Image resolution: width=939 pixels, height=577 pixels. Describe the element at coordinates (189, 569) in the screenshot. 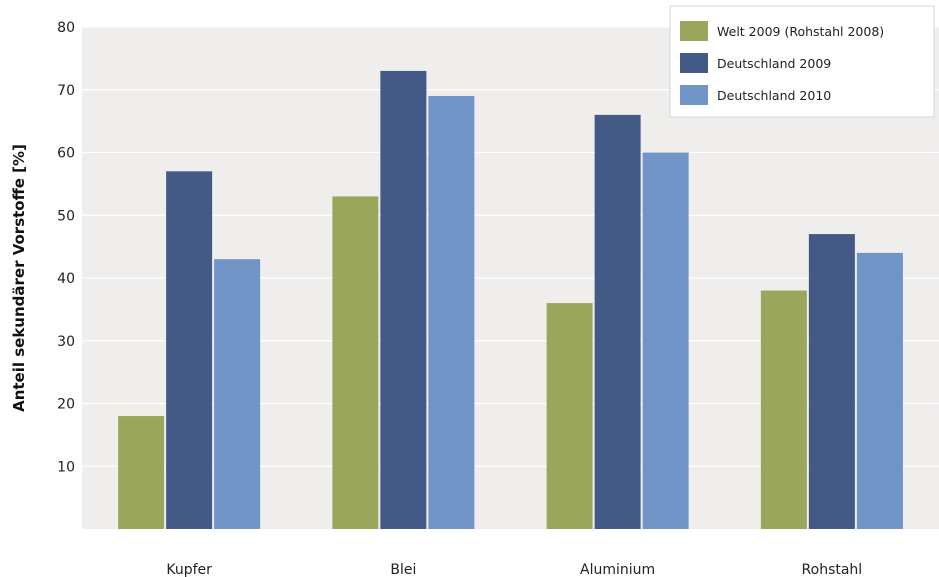

I see `x-category-label: Kupfer` at that location.